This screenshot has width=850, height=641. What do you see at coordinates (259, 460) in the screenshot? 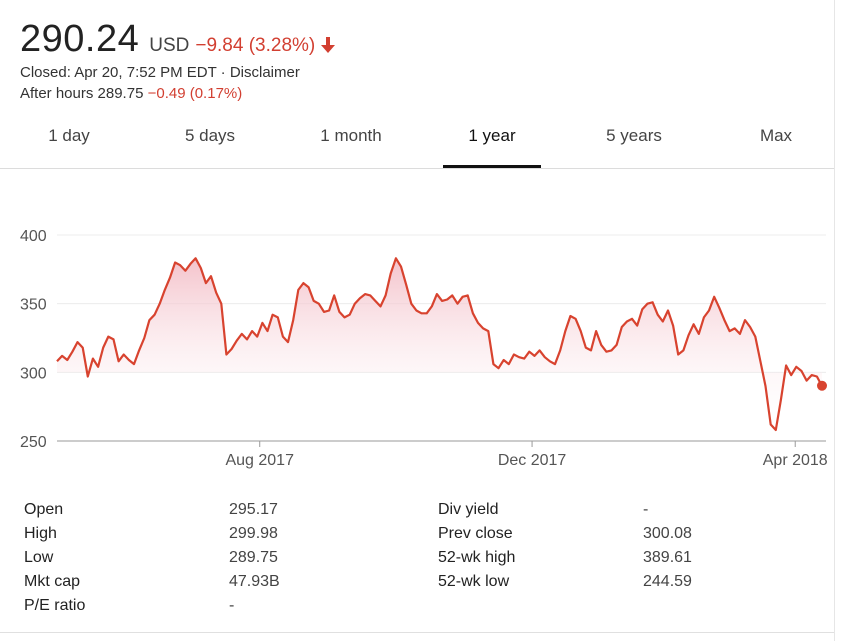
I see `x-tick-label: Aug 2017` at bounding box center [259, 460].